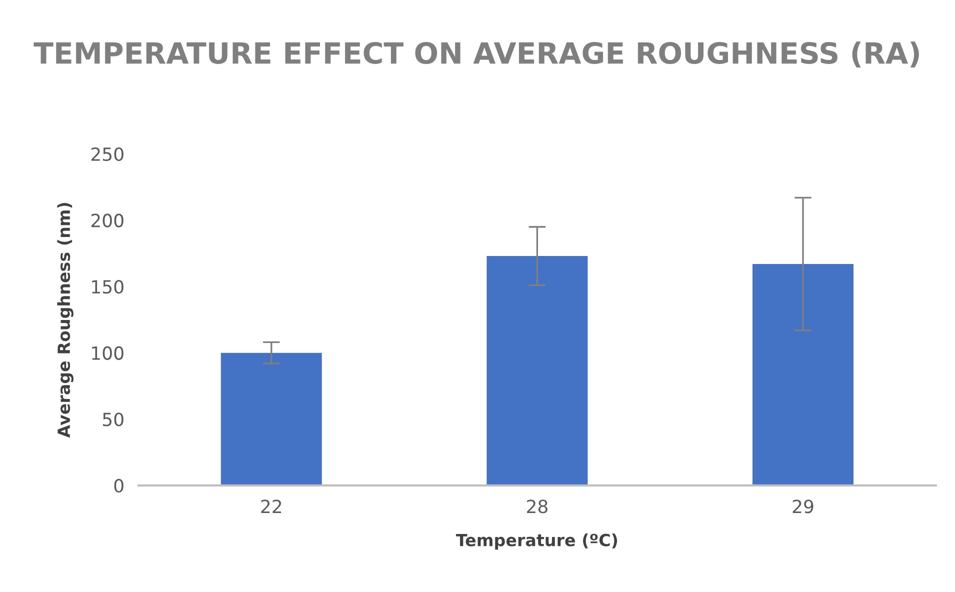  I want to click on x-tick-label: 29, so click(803, 507).